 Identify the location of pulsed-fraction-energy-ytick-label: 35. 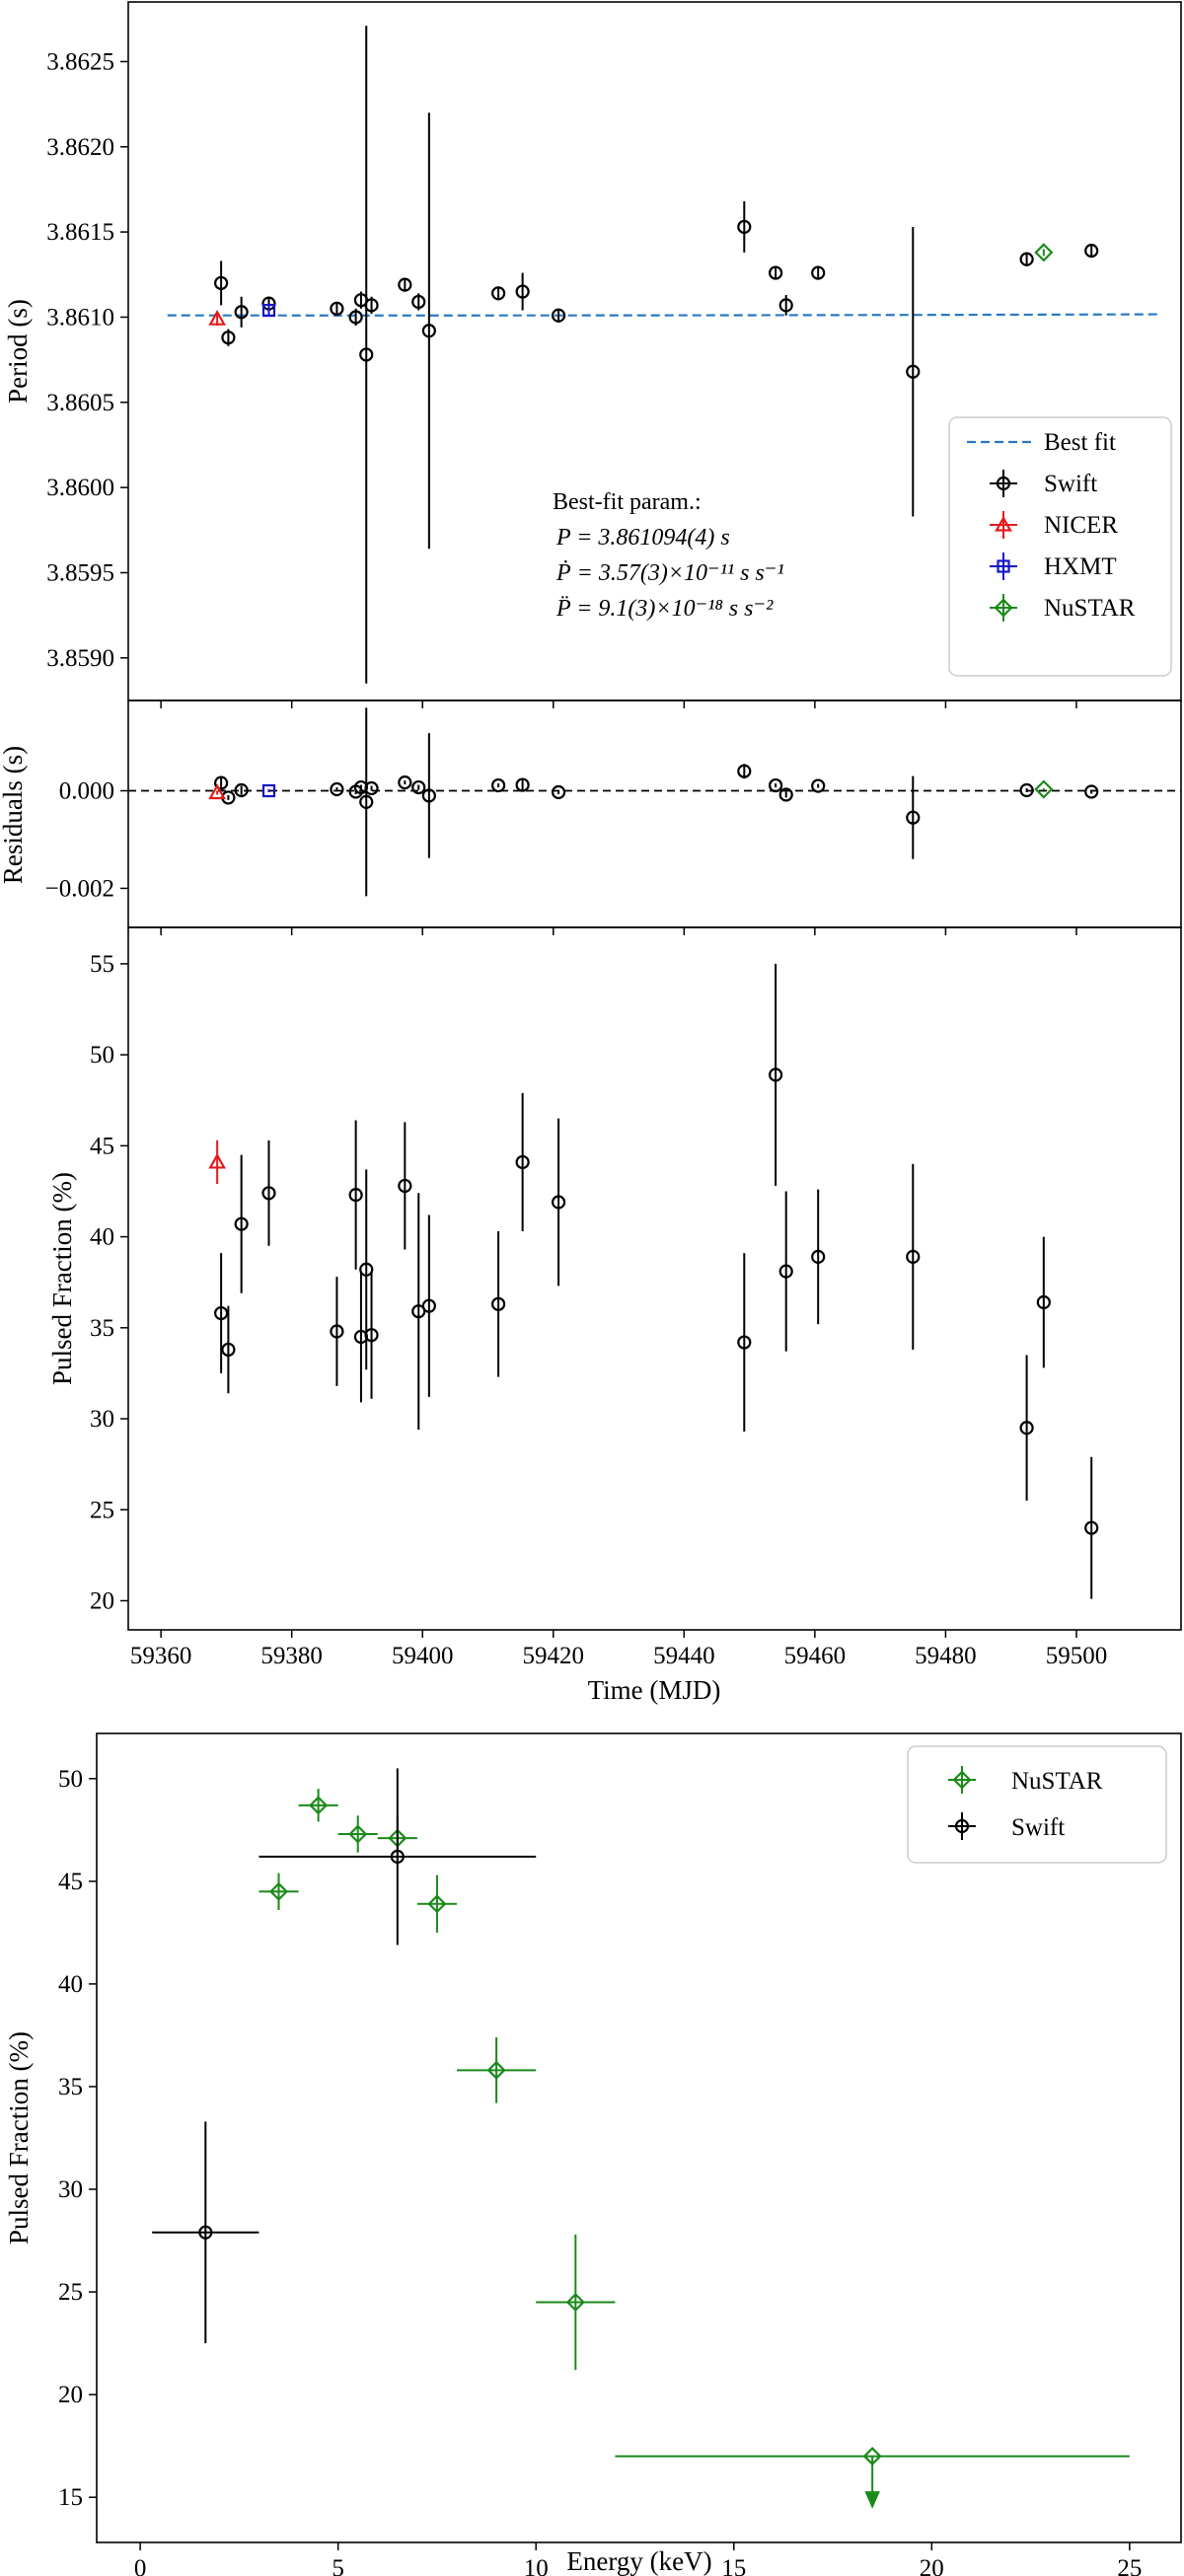
(71, 2087).